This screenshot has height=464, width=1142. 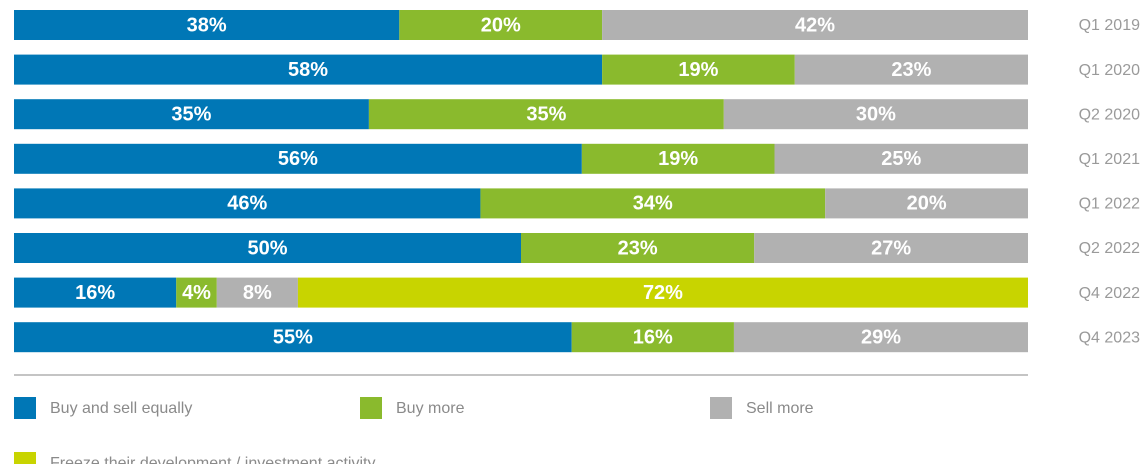 I want to click on value-label: 27%, so click(x=891, y=248).